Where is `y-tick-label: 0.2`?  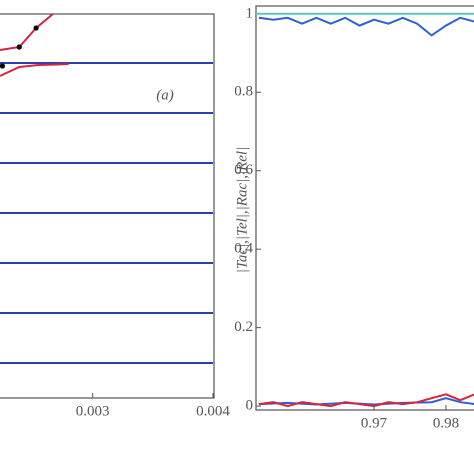
y-tick-label: 0.2 is located at coordinates (243, 327).